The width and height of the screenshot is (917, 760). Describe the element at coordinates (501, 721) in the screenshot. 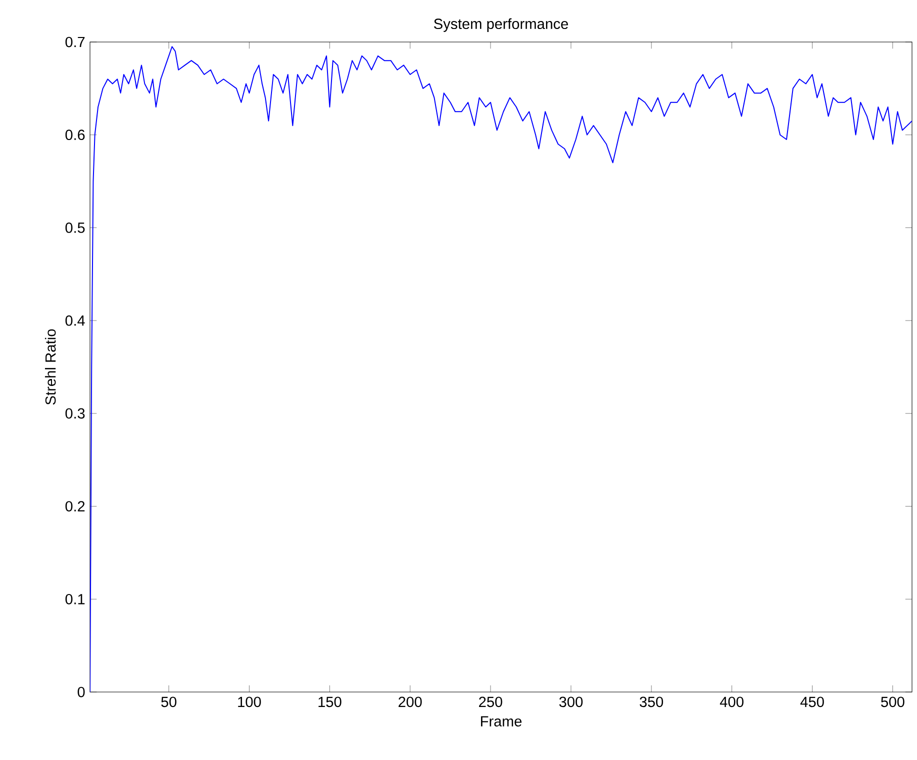

I see `x-axis-title: Frame` at that location.